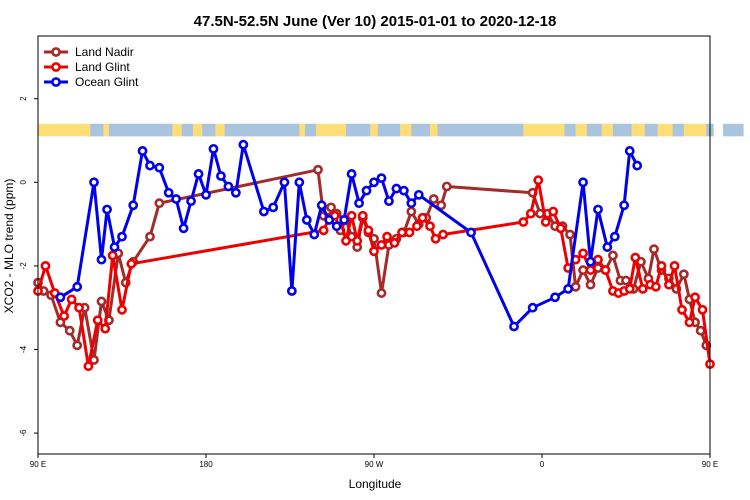 The image size is (750, 500). What do you see at coordinates (107, 82) in the screenshot?
I see `legend-label: Ocean Glint` at bounding box center [107, 82].